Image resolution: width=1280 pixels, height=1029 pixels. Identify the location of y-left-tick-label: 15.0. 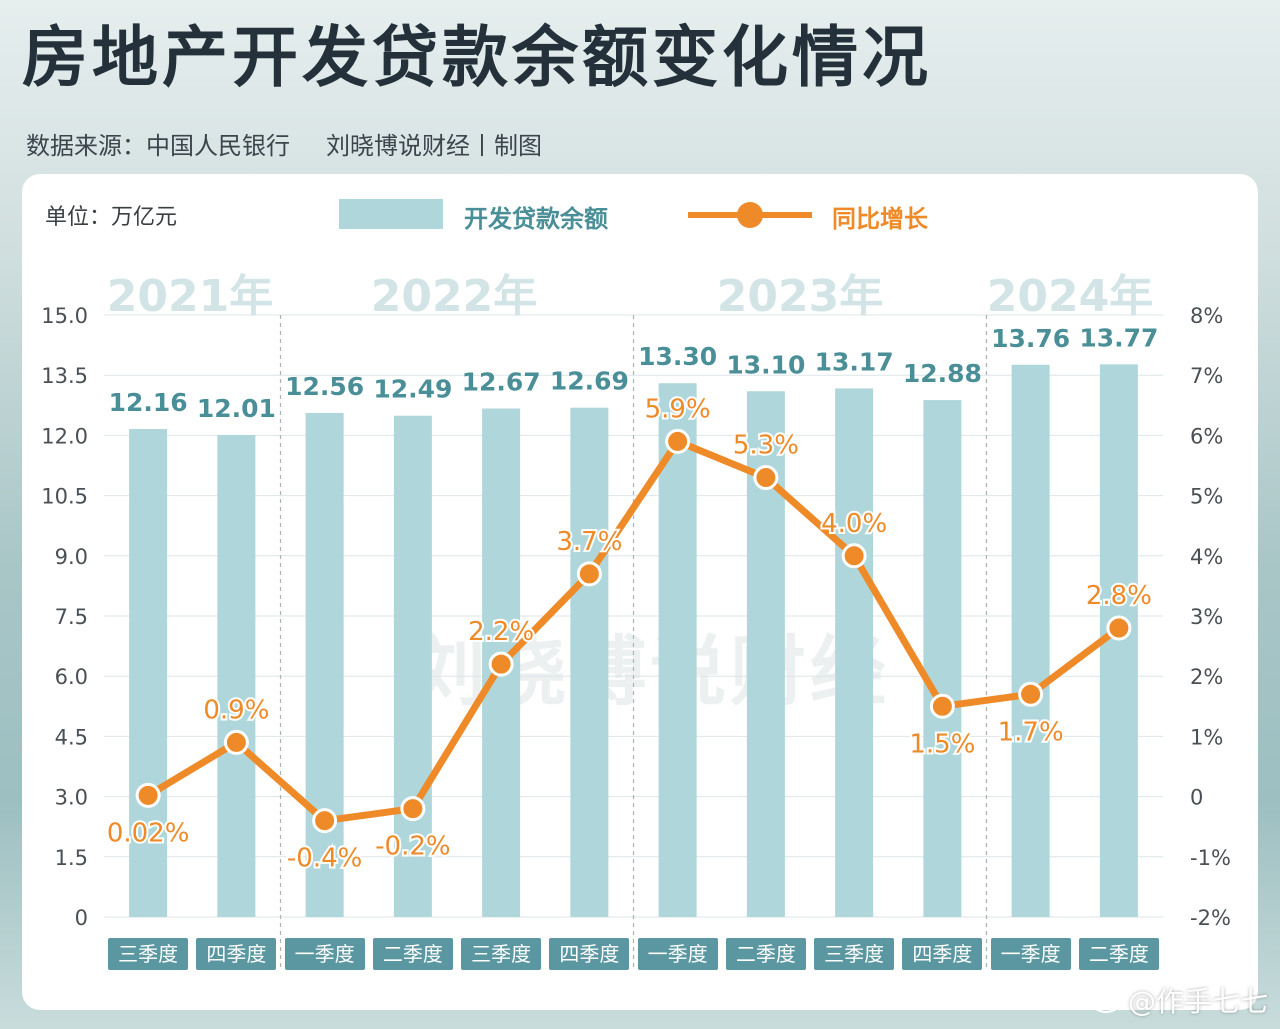
(64, 316).